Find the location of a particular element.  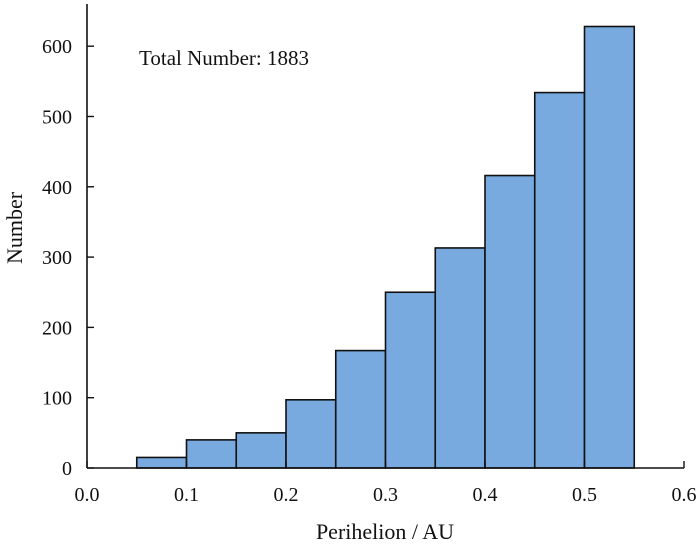

x-axis-label: Perihelion / AU is located at coordinates (385, 531).